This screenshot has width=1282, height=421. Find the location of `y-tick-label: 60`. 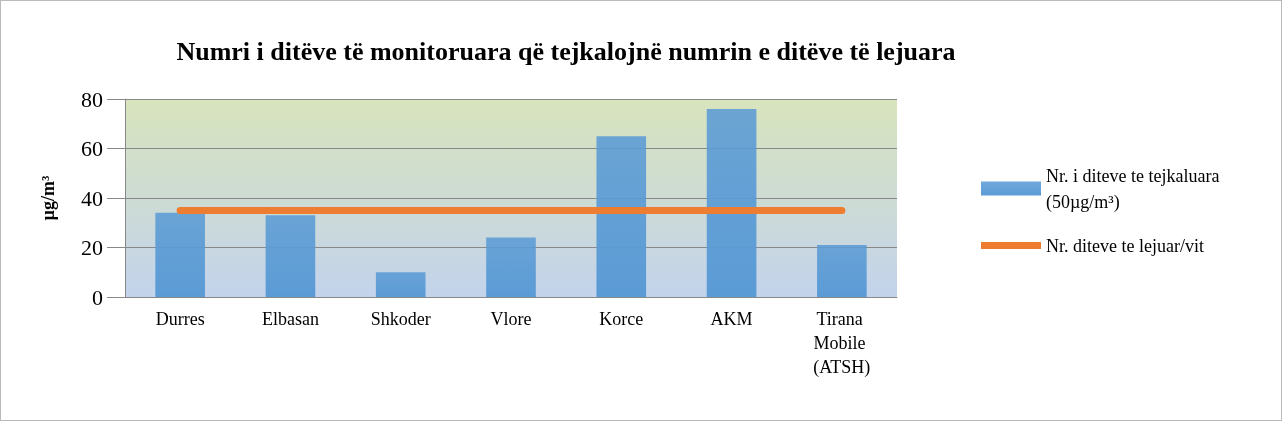

y-tick-label: 60 is located at coordinates (92, 148).